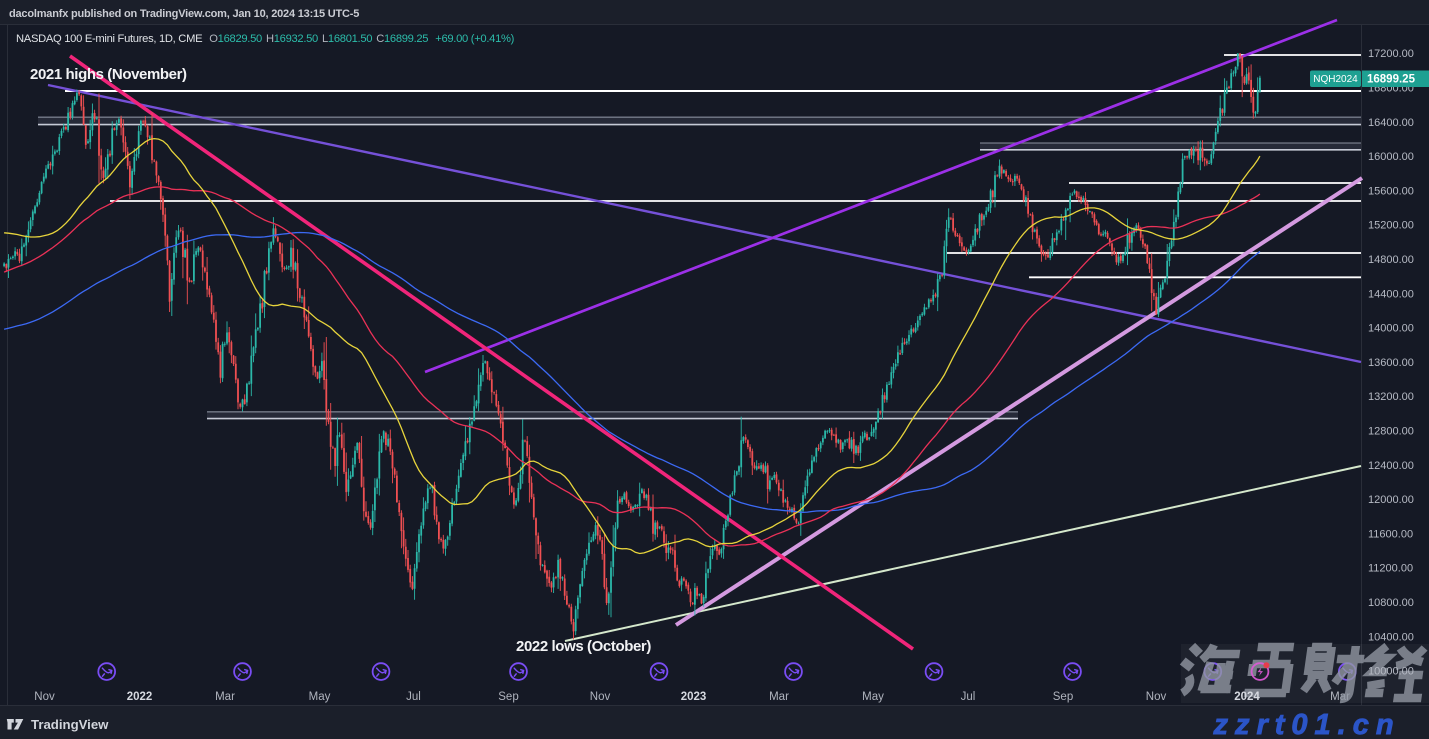 Image resolution: width=1429 pixels, height=739 pixels. What do you see at coordinates (1391, 432) in the screenshot?
I see `svg-text: 12800.00` at bounding box center [1391, 432].